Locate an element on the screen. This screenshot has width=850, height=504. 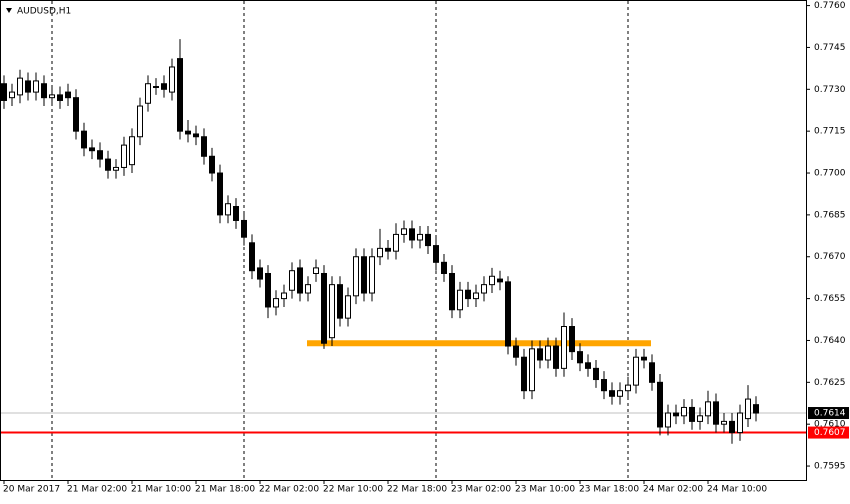
y-tick-label: 0.7625 is located at coordinates (830, 383).